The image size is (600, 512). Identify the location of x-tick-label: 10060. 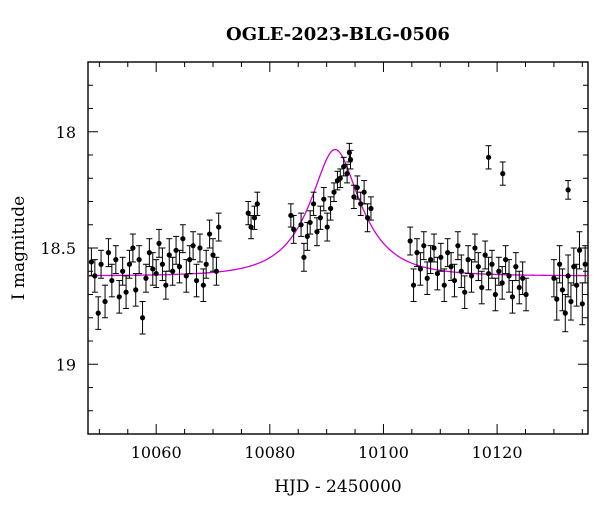
(156, 452).